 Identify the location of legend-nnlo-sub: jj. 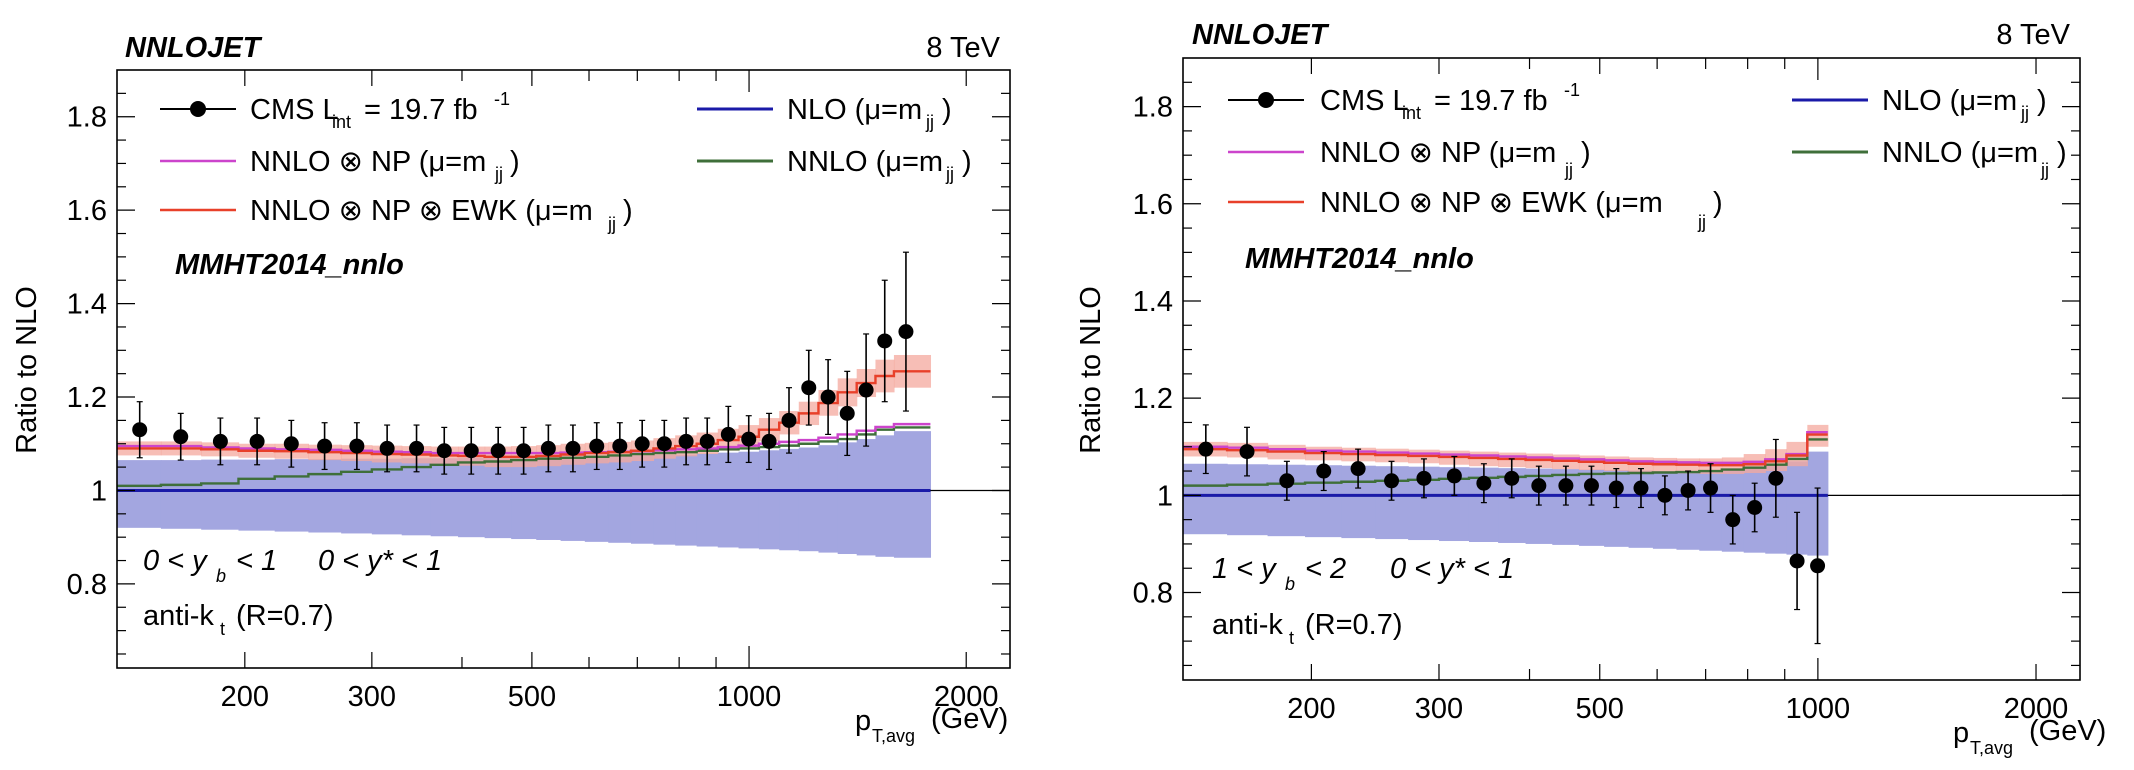
(949, 174).